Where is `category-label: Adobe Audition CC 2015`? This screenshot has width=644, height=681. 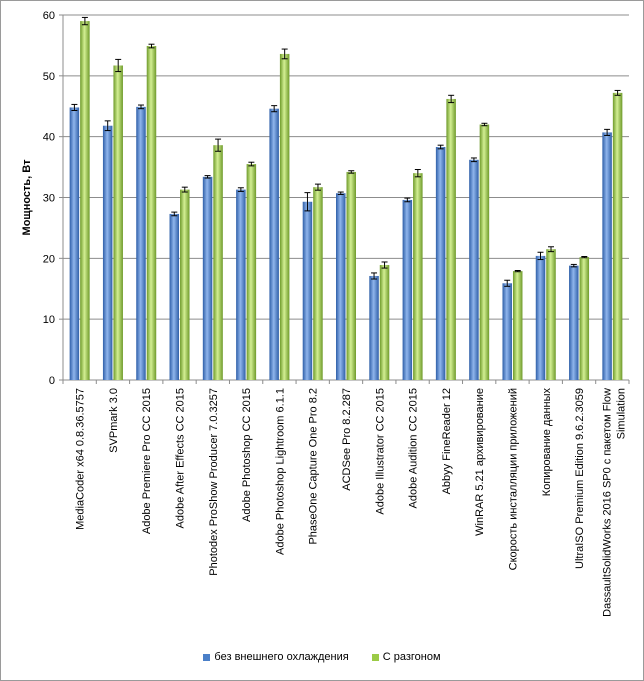
category-label: Adobe Audition CC 2015 is located at coordinates (414, 448).